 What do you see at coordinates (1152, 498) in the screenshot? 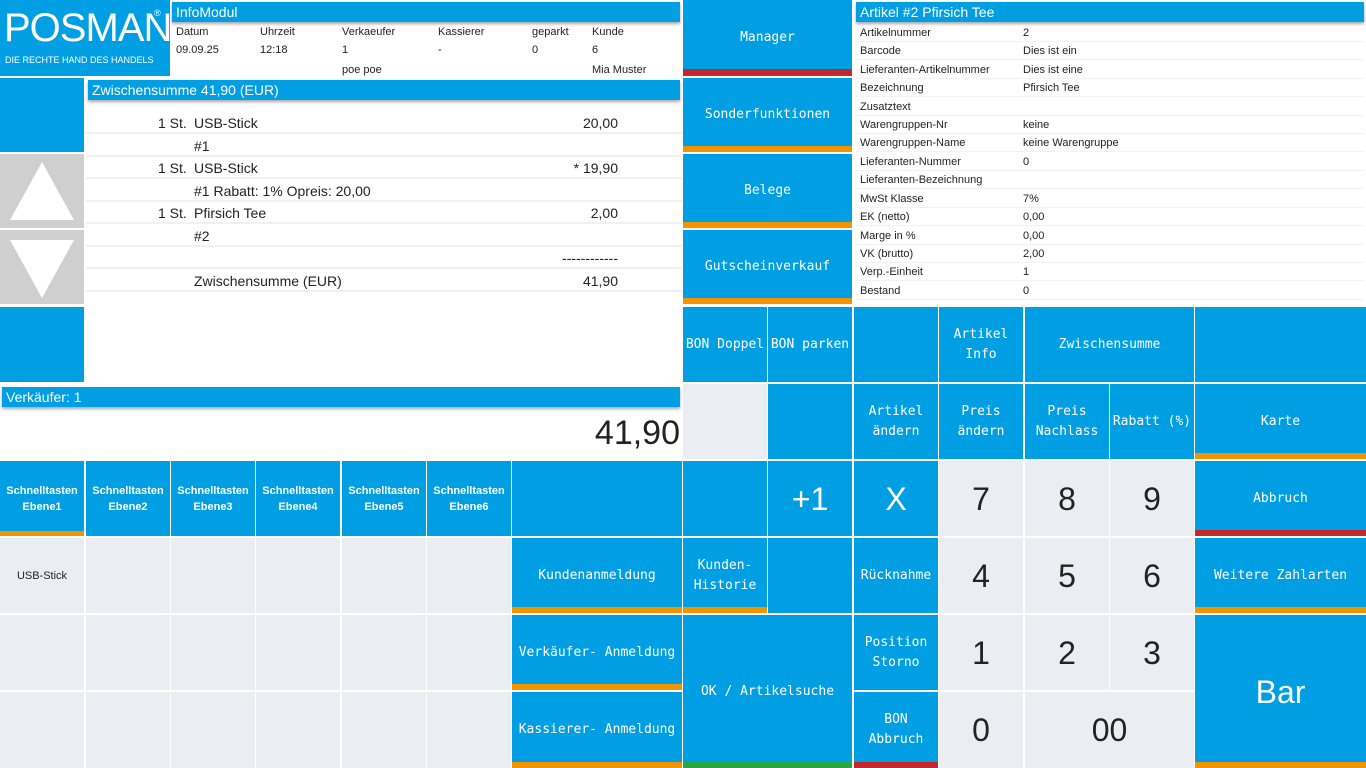
I see `numpad-9: 9` at bounding box center [1152, 498].